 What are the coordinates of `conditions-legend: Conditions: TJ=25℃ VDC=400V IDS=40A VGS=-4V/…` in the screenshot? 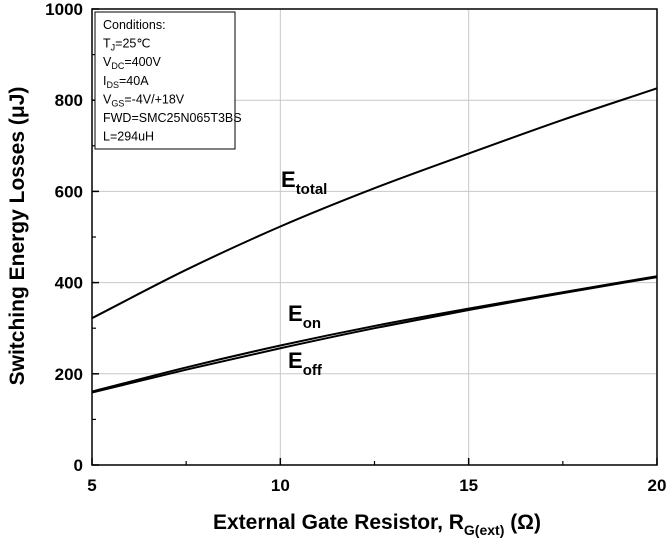 It's located at (168, 80).